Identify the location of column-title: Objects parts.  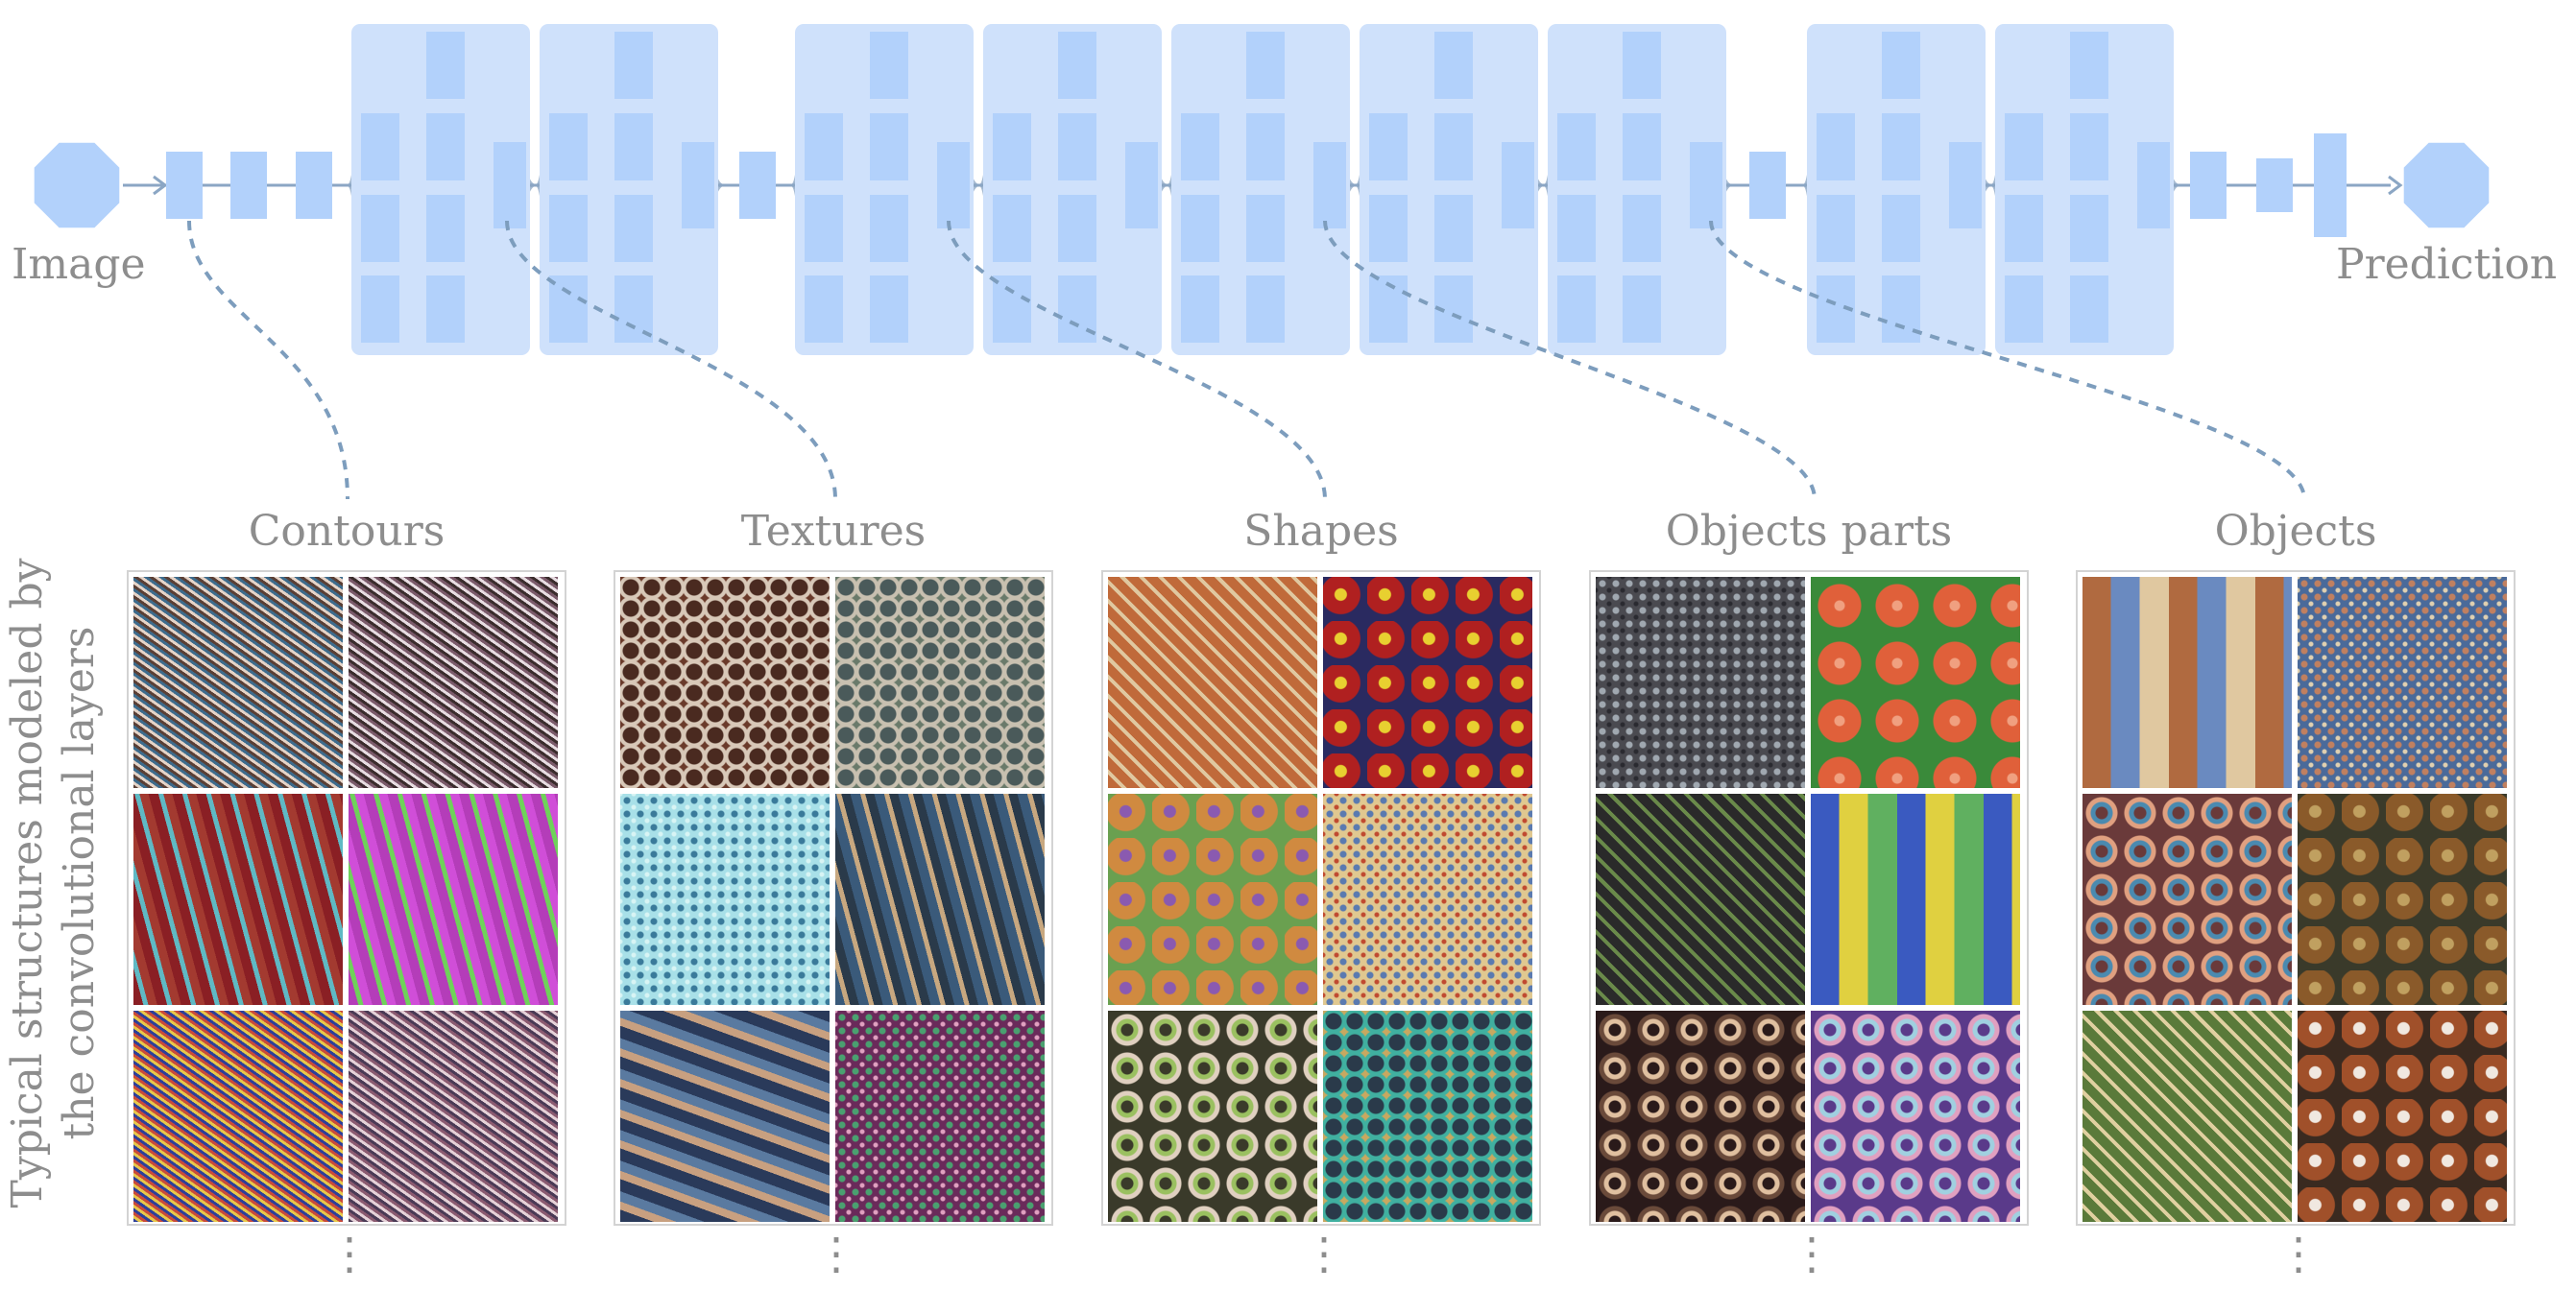
(1809, 531).